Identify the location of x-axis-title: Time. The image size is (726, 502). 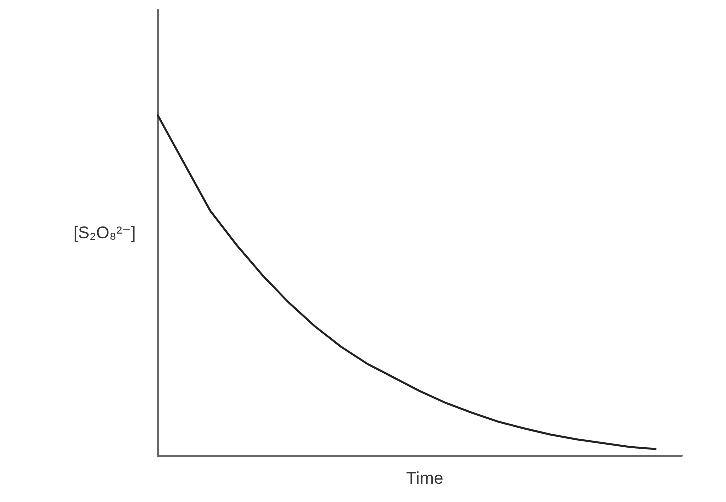
(425, 478).